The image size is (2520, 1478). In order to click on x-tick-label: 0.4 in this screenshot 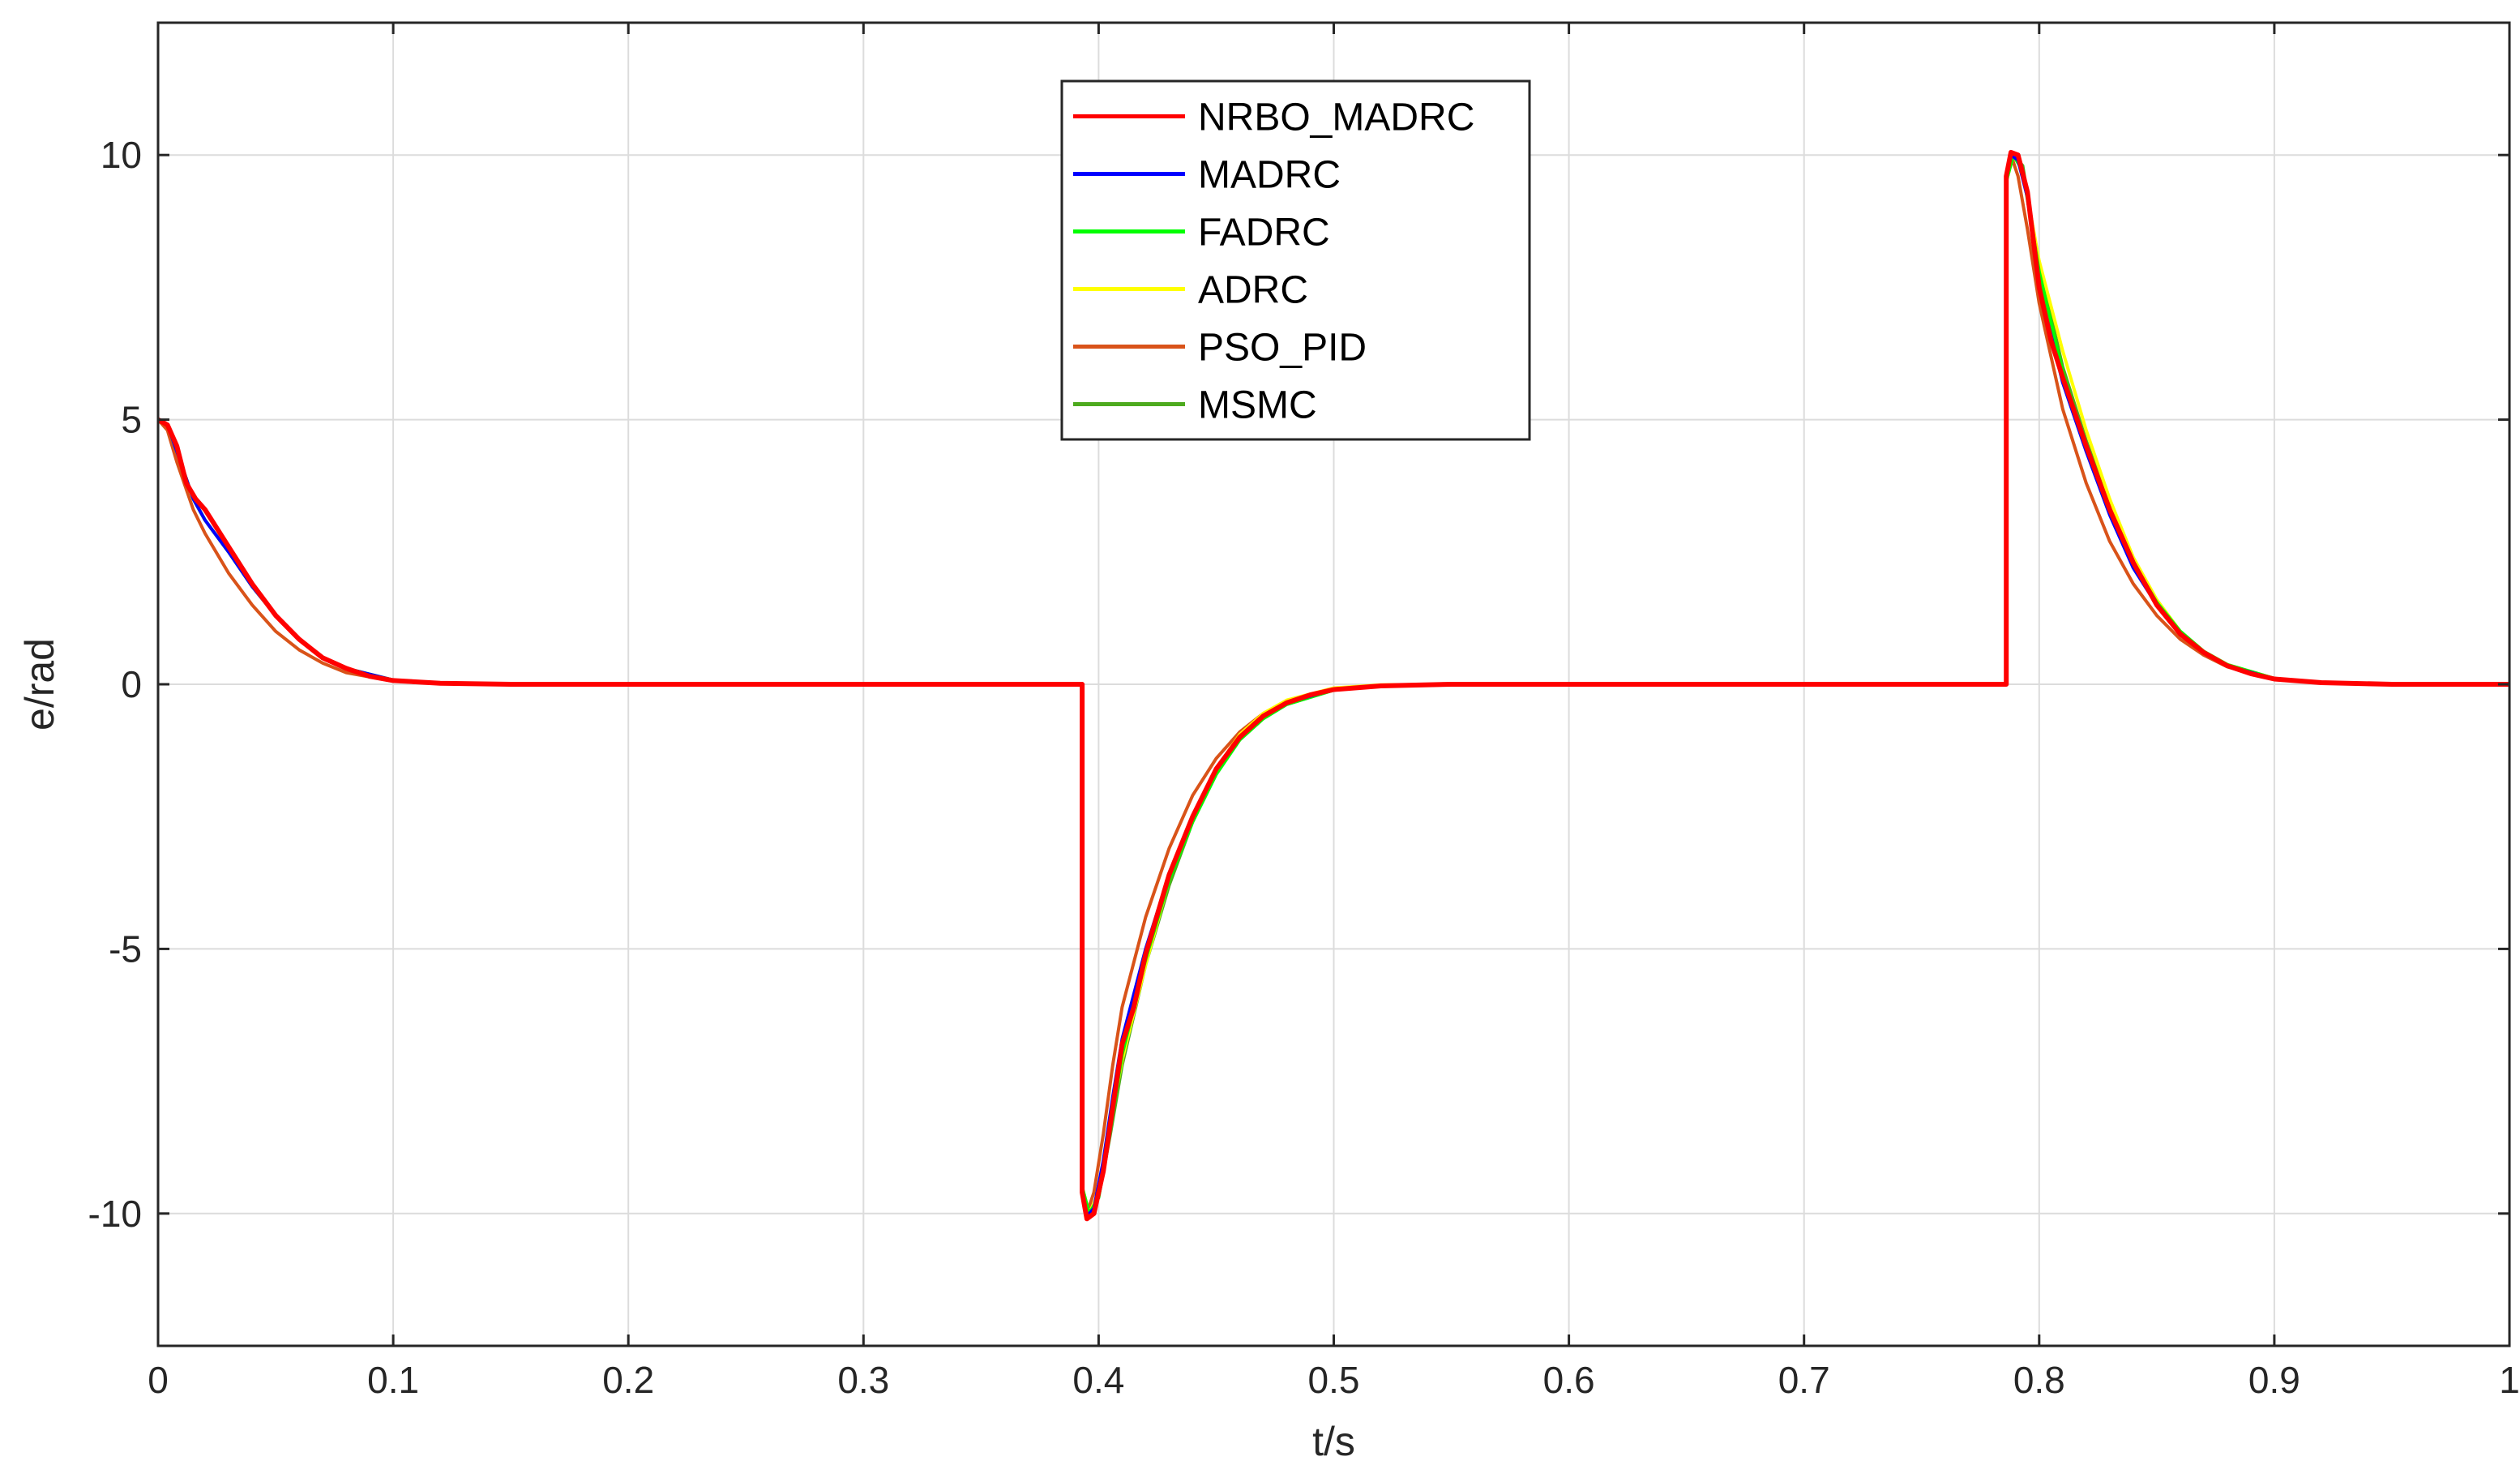, I will do `click(1098, 1380)`.